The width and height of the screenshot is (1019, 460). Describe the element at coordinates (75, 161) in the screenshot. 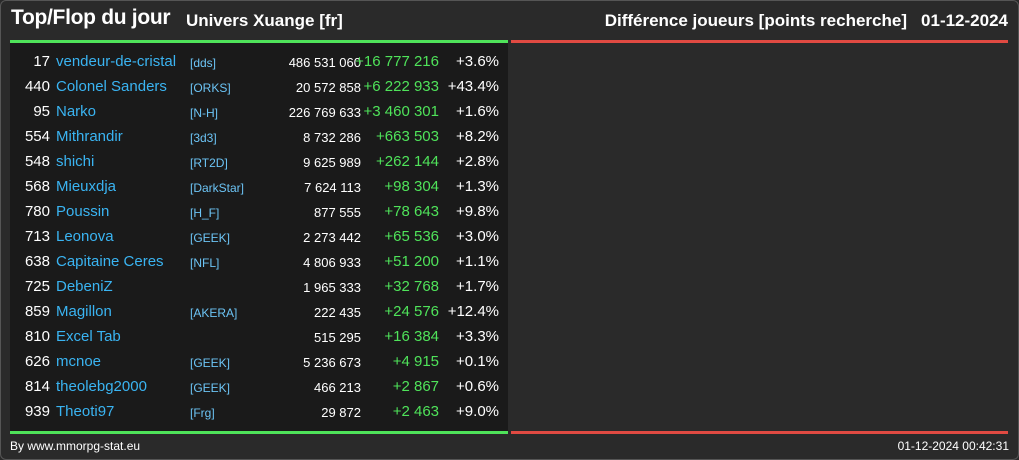

I see `player-name-link: shichi` at that location.